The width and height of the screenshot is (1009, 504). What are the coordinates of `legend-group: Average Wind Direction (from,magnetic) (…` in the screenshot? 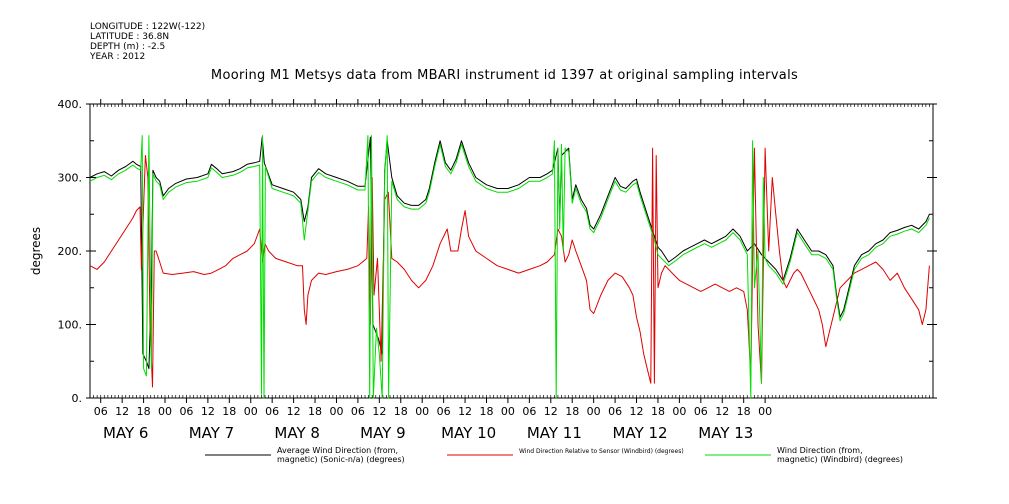 It's located at (554, 455).